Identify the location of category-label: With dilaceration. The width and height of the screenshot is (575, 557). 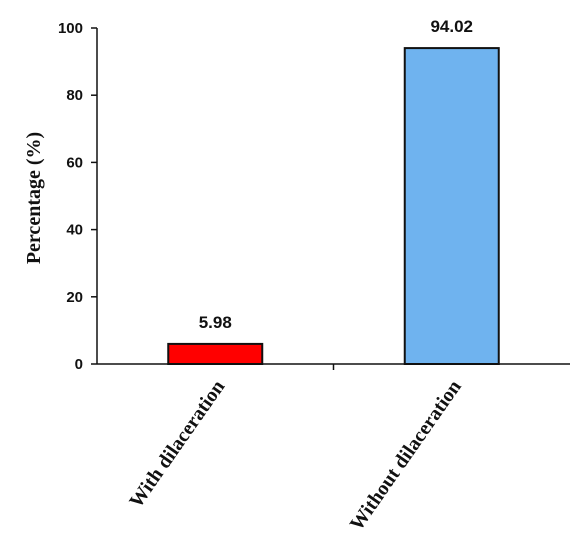
(177, 444).